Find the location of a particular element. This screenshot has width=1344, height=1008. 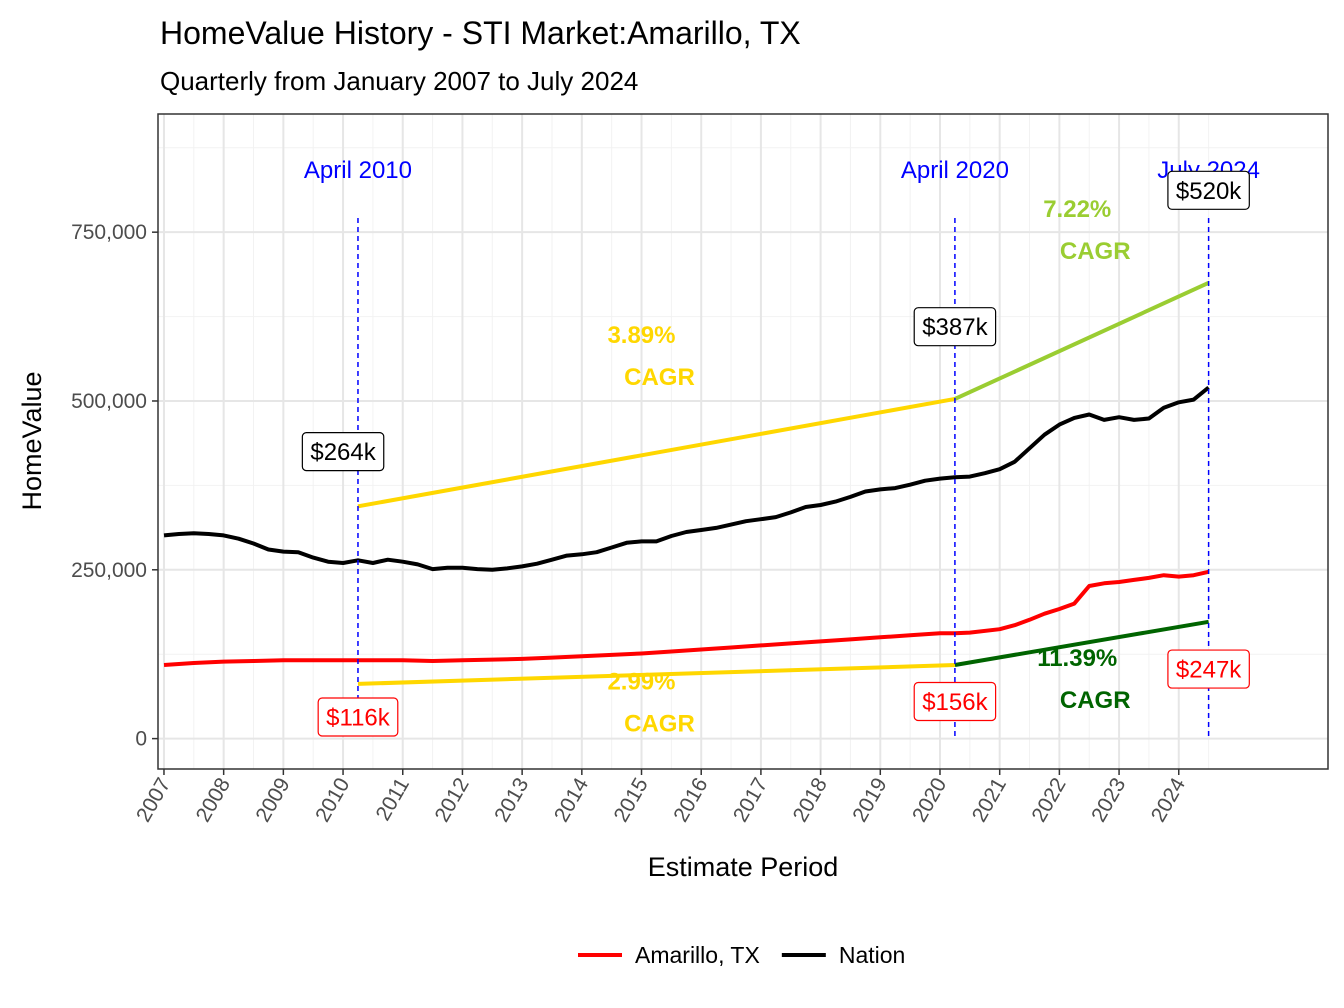

x-tick-label: 2017 is located at coordinates (750, 800).